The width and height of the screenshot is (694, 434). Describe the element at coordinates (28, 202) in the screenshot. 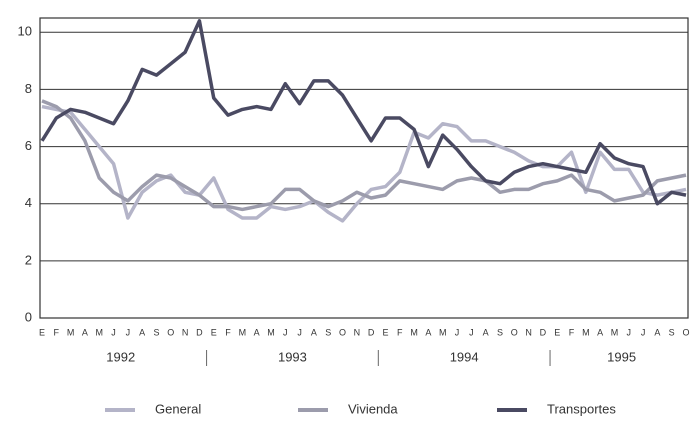

I see `y-tick-label: 4` at that location.